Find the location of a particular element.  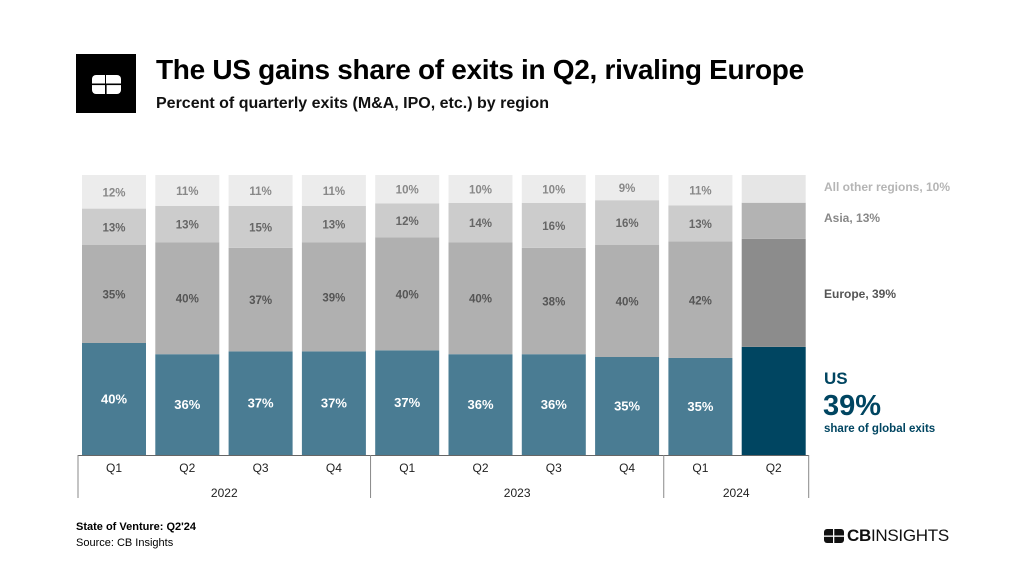

data-label-other: 12% is located at coordinates (113, 193).